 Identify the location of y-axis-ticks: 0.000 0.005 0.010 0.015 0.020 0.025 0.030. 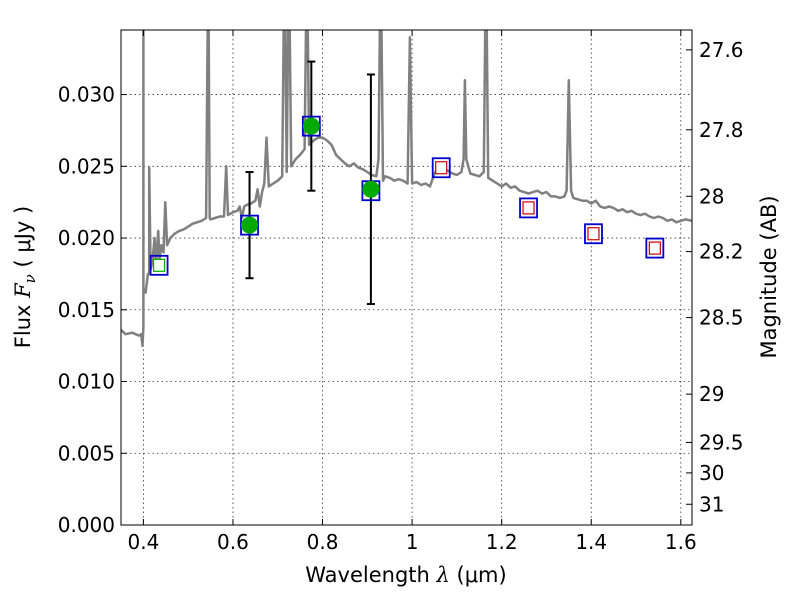
(92, 310).